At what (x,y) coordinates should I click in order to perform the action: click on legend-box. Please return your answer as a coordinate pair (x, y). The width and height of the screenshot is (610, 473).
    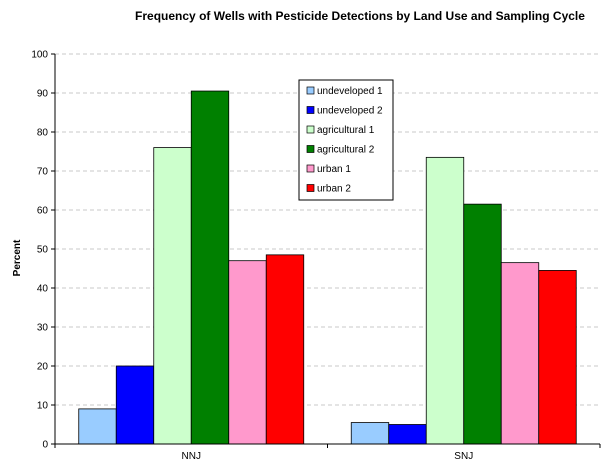
    Looking at the image, I should click on (346, 140).